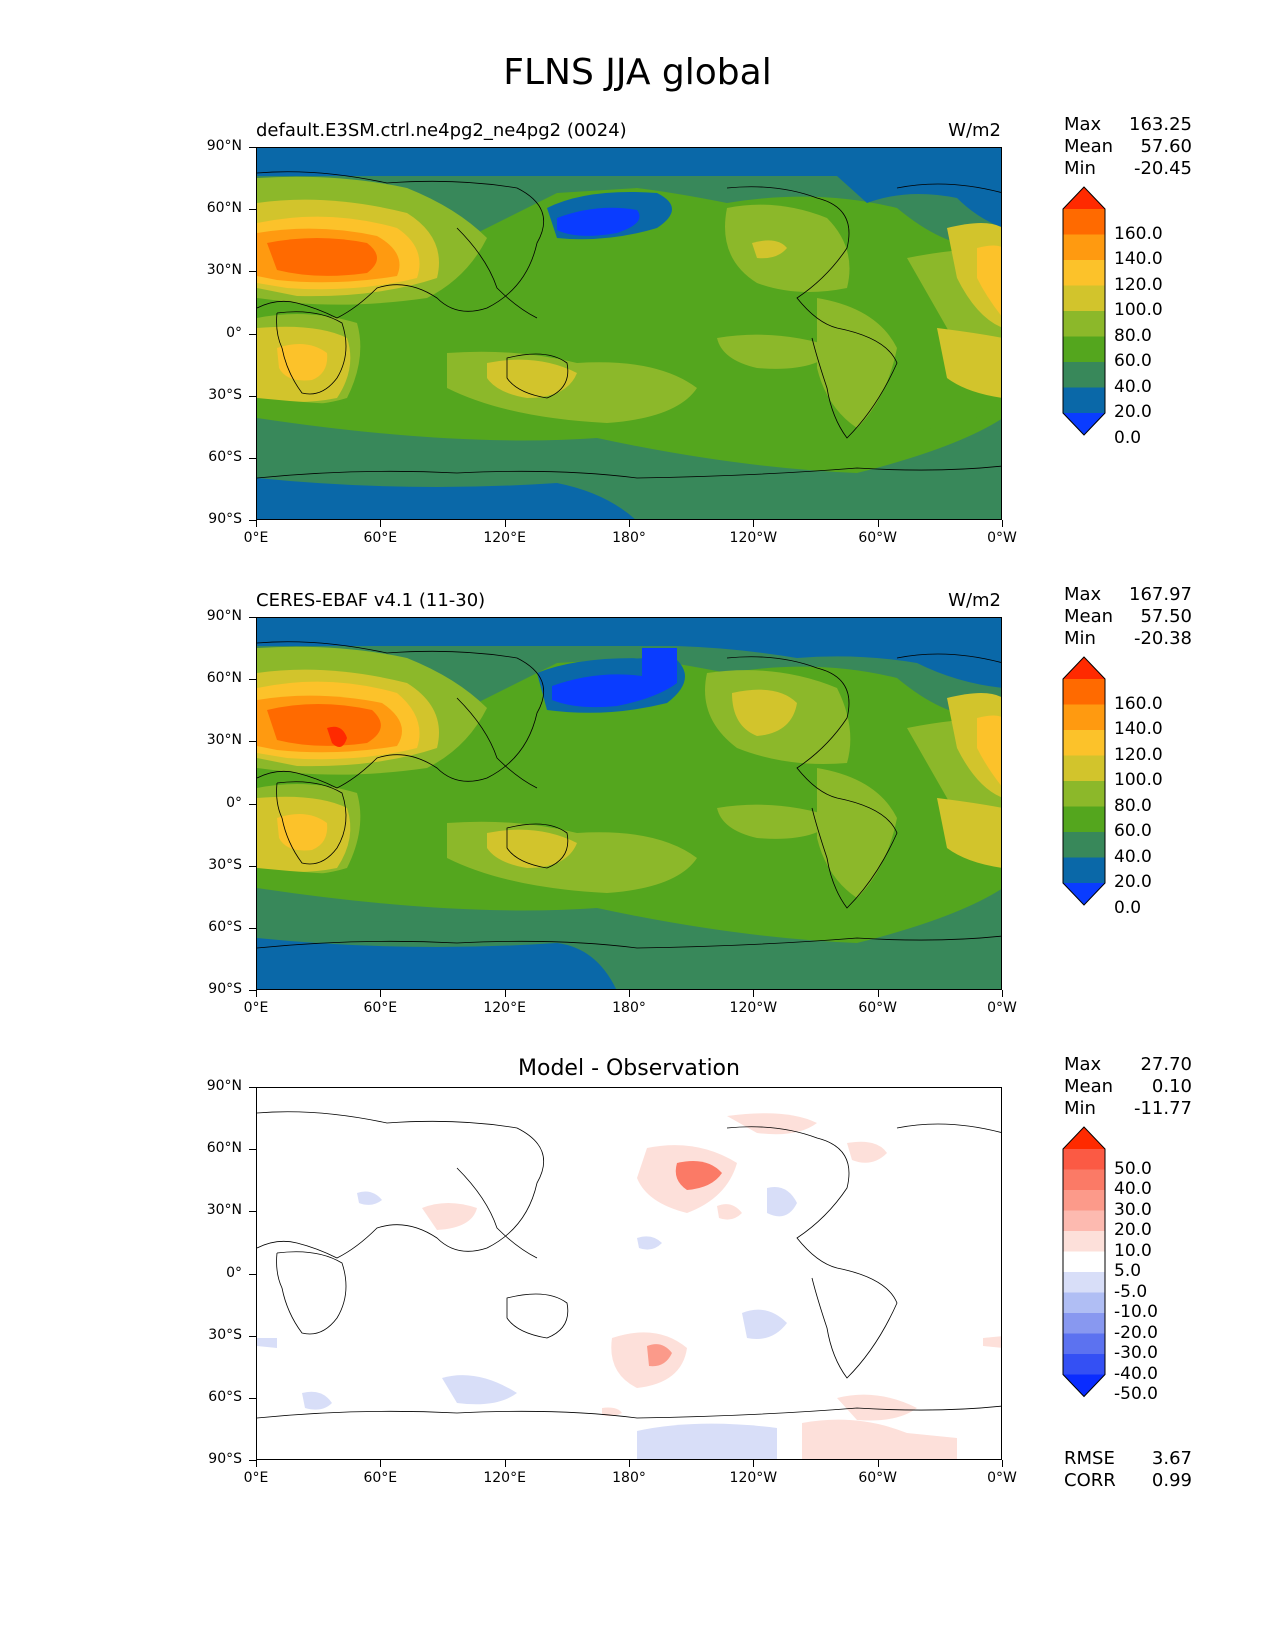 Image resolution: width=1275 pixels, height=1650 pixels. Describe the element at coordinates (1128, 1469) in the screenshot. I see `metrics-block: RMSE 3.67 CORR 0.99` at that location.